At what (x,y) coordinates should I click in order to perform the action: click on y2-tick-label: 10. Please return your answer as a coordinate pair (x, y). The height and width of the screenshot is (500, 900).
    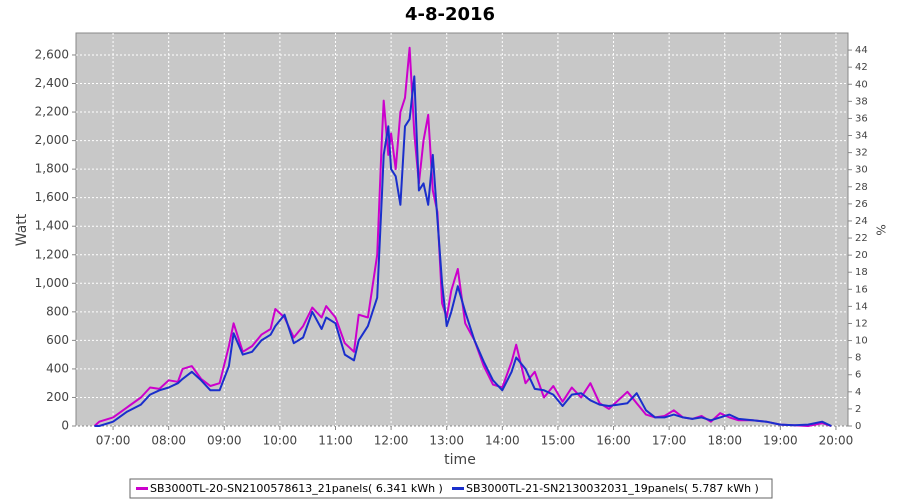
    Looking at the image, I should click on (861, 341).